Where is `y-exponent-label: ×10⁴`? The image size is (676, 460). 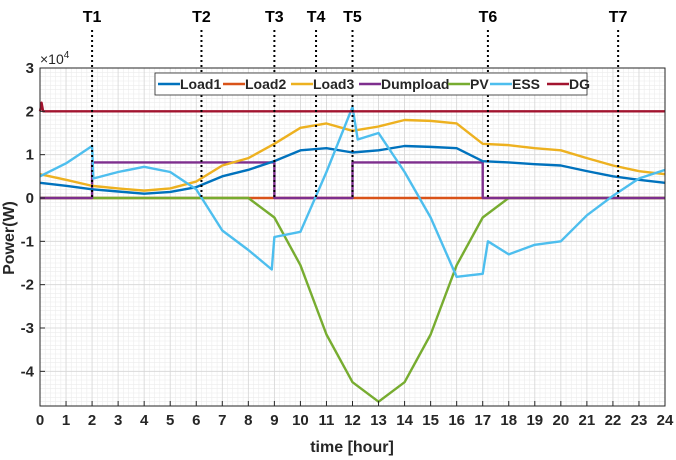 y-exponent-label: ×10⁴ is located at coordinates (55, 58).